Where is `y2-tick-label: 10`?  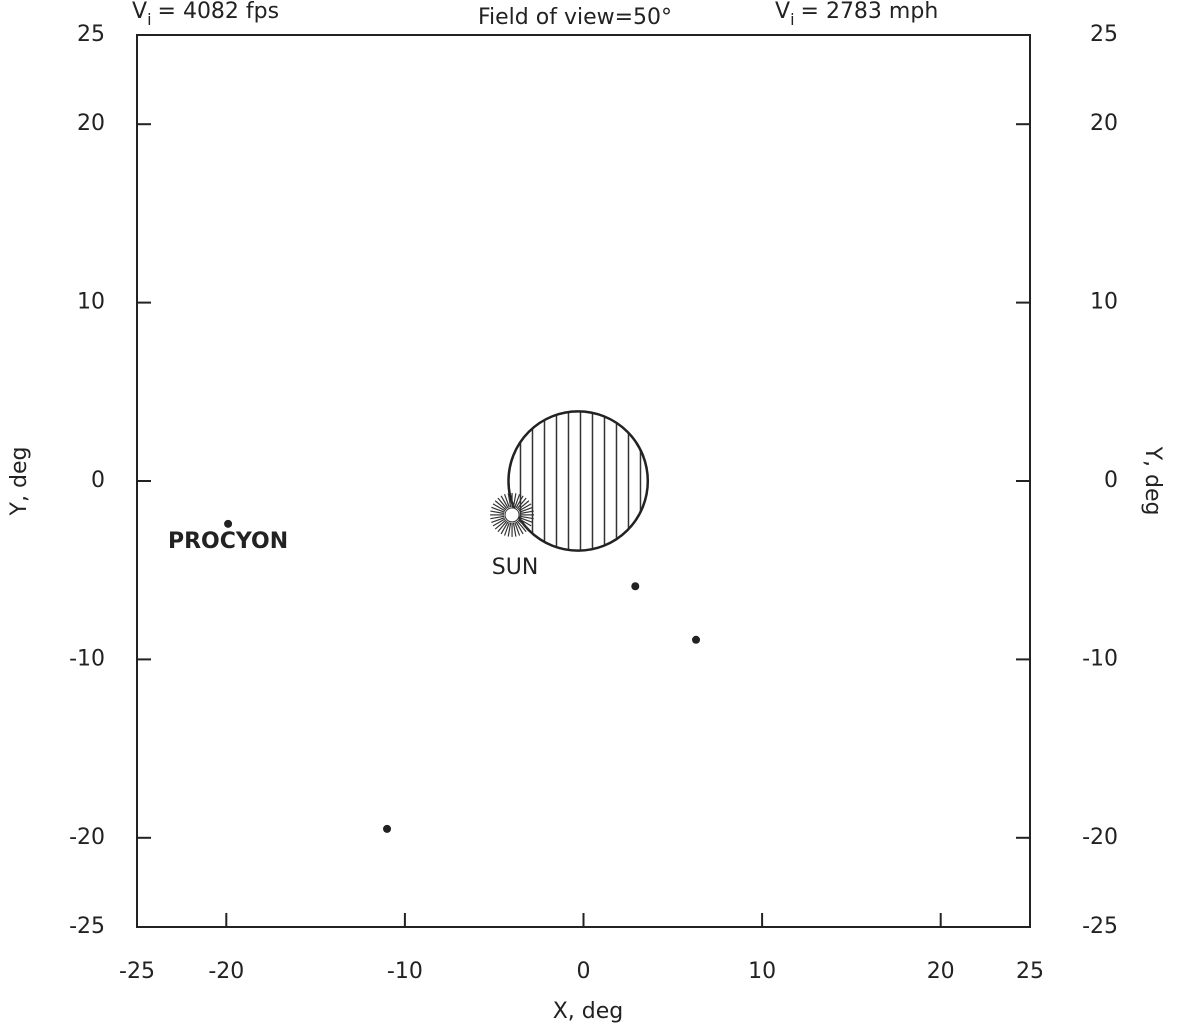
y2-tick-label: 10 is located at coordinates (1104, 302).